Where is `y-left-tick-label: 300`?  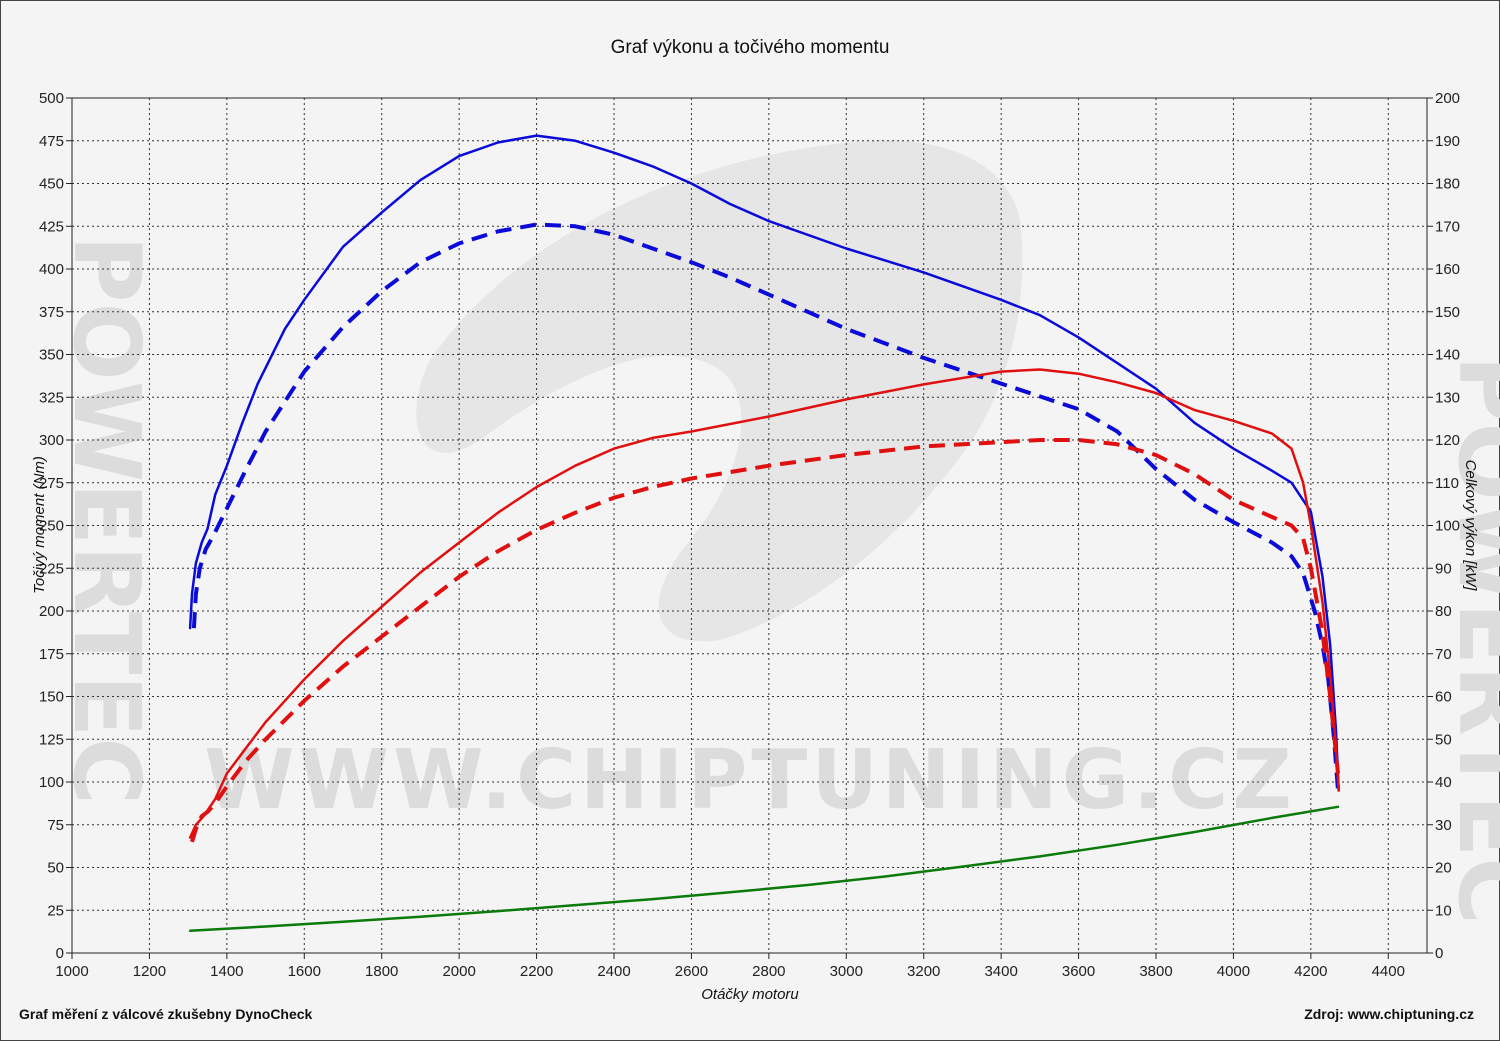 y-left-tick-label: 300 is located at coordinates (51, 440).